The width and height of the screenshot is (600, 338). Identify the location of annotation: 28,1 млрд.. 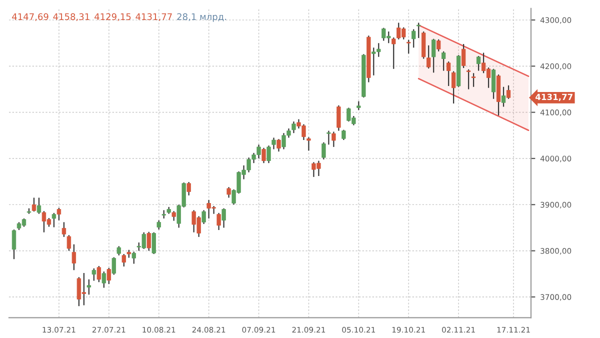
(201, 17).